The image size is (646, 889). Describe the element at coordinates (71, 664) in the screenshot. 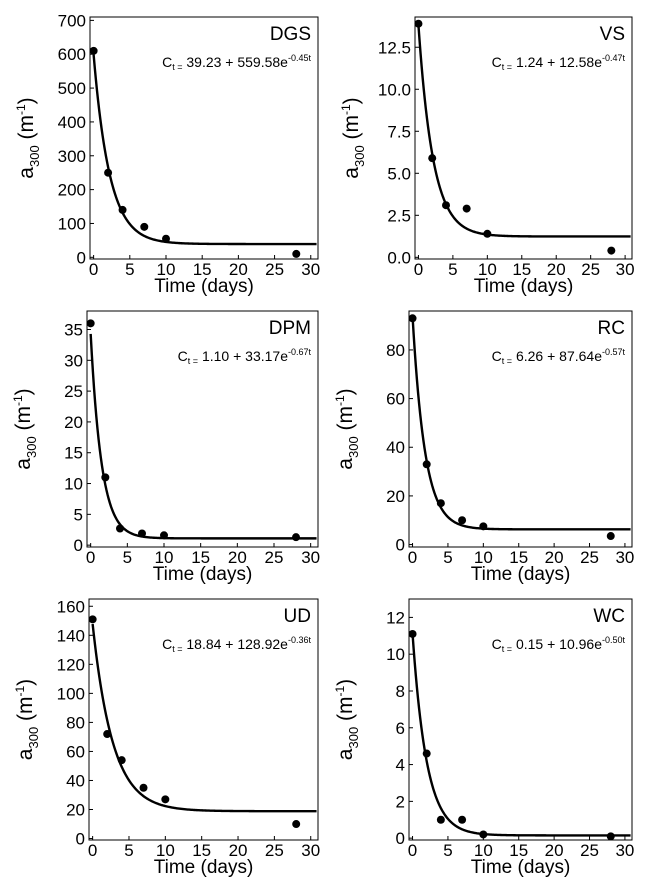

I see `y-tick-label: 120` at that location.